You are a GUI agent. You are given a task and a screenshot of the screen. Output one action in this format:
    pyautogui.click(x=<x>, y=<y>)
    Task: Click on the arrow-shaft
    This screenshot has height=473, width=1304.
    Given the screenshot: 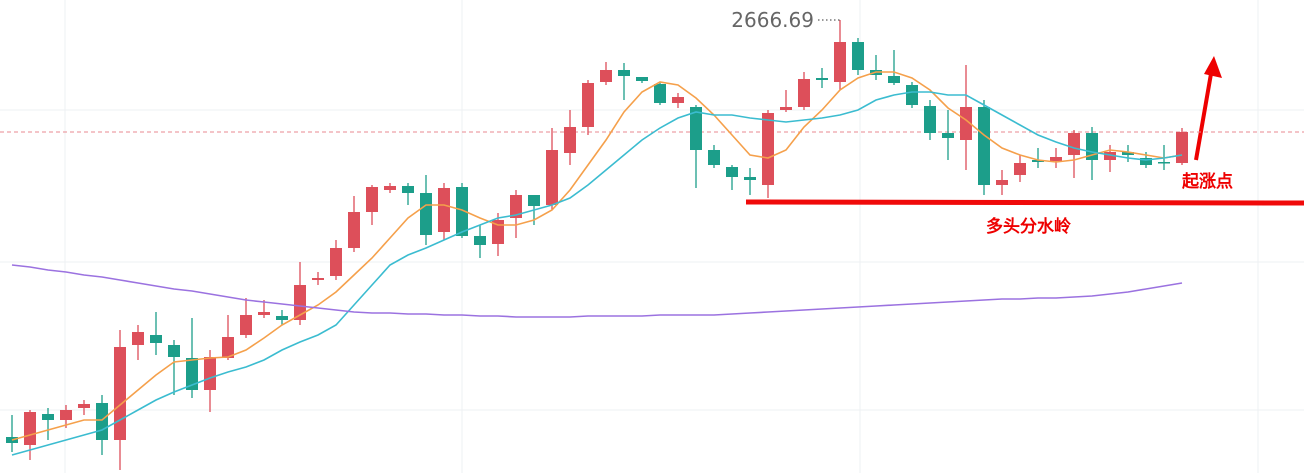 What is the action you would take?
    pyautogui.click(x=1204, y=114)
    